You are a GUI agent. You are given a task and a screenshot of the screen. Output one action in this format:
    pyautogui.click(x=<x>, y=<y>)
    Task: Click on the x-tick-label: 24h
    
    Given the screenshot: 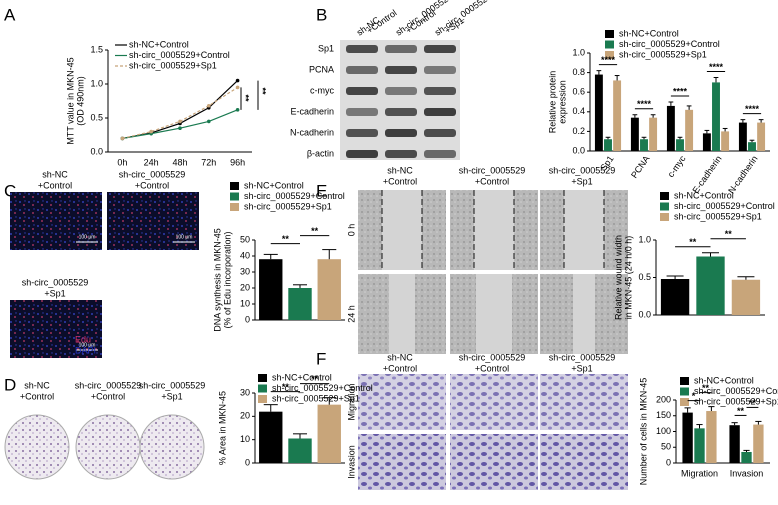 What is the action you would take?
    pyautogui.click(x=151, y=162)
    